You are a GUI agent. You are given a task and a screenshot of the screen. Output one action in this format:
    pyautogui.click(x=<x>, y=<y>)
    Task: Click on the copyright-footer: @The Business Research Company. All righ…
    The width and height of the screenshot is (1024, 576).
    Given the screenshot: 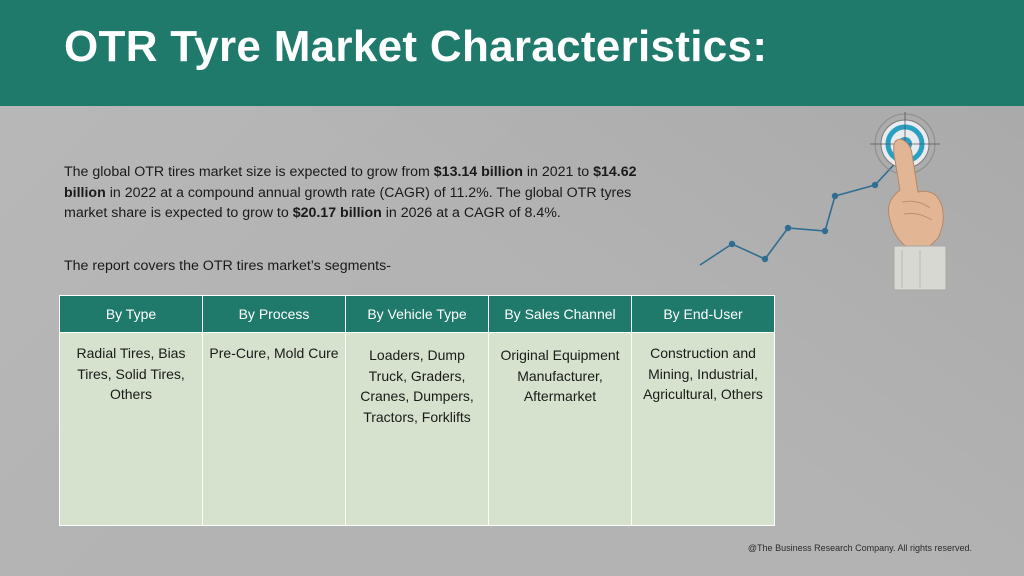 What is the action you would take?
    pyautogui.click(x=859, y=548)
    